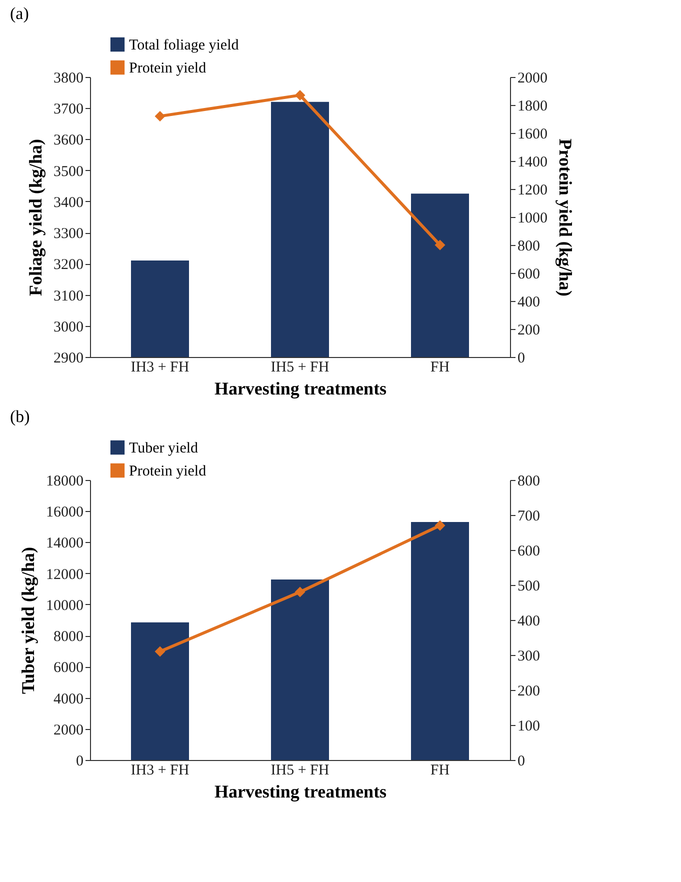  I want to click on y-tick-label: 6000, so click(69, 668).